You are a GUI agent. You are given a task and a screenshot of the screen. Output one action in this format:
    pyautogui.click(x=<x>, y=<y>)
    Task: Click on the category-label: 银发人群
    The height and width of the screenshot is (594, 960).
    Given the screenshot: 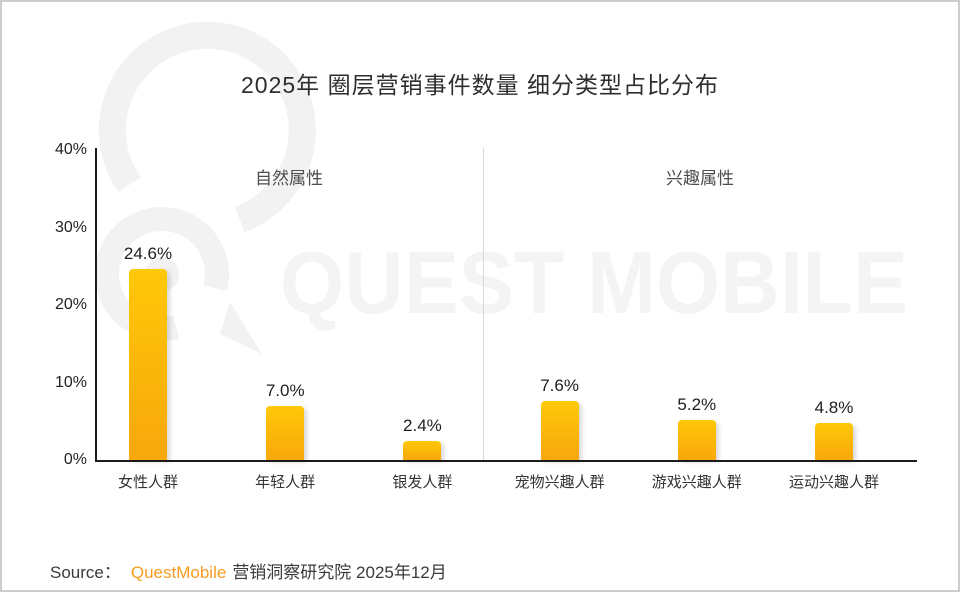 What is the action you would take?
    pyautogui.click(x=422, y=482)
    